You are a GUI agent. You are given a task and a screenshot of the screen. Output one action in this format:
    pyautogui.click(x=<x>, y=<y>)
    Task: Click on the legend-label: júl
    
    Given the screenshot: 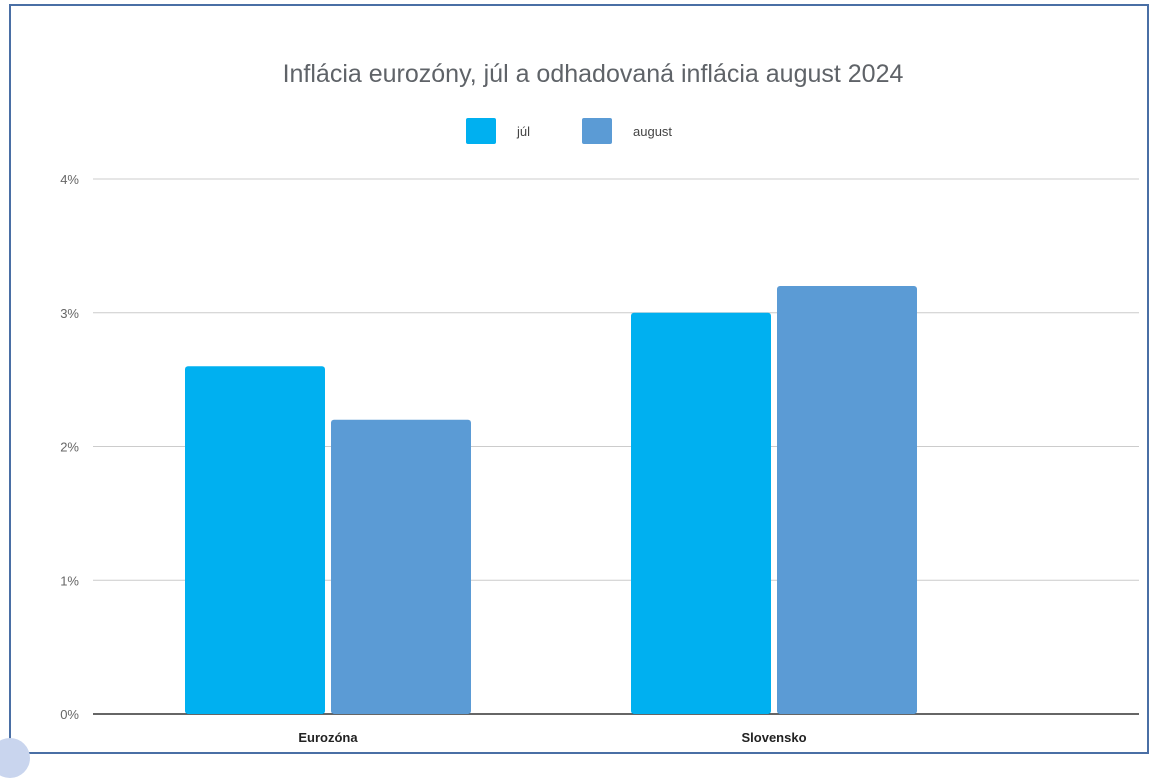 What is the action you would take?
    pyautogui.click(x=523, y=131)
    